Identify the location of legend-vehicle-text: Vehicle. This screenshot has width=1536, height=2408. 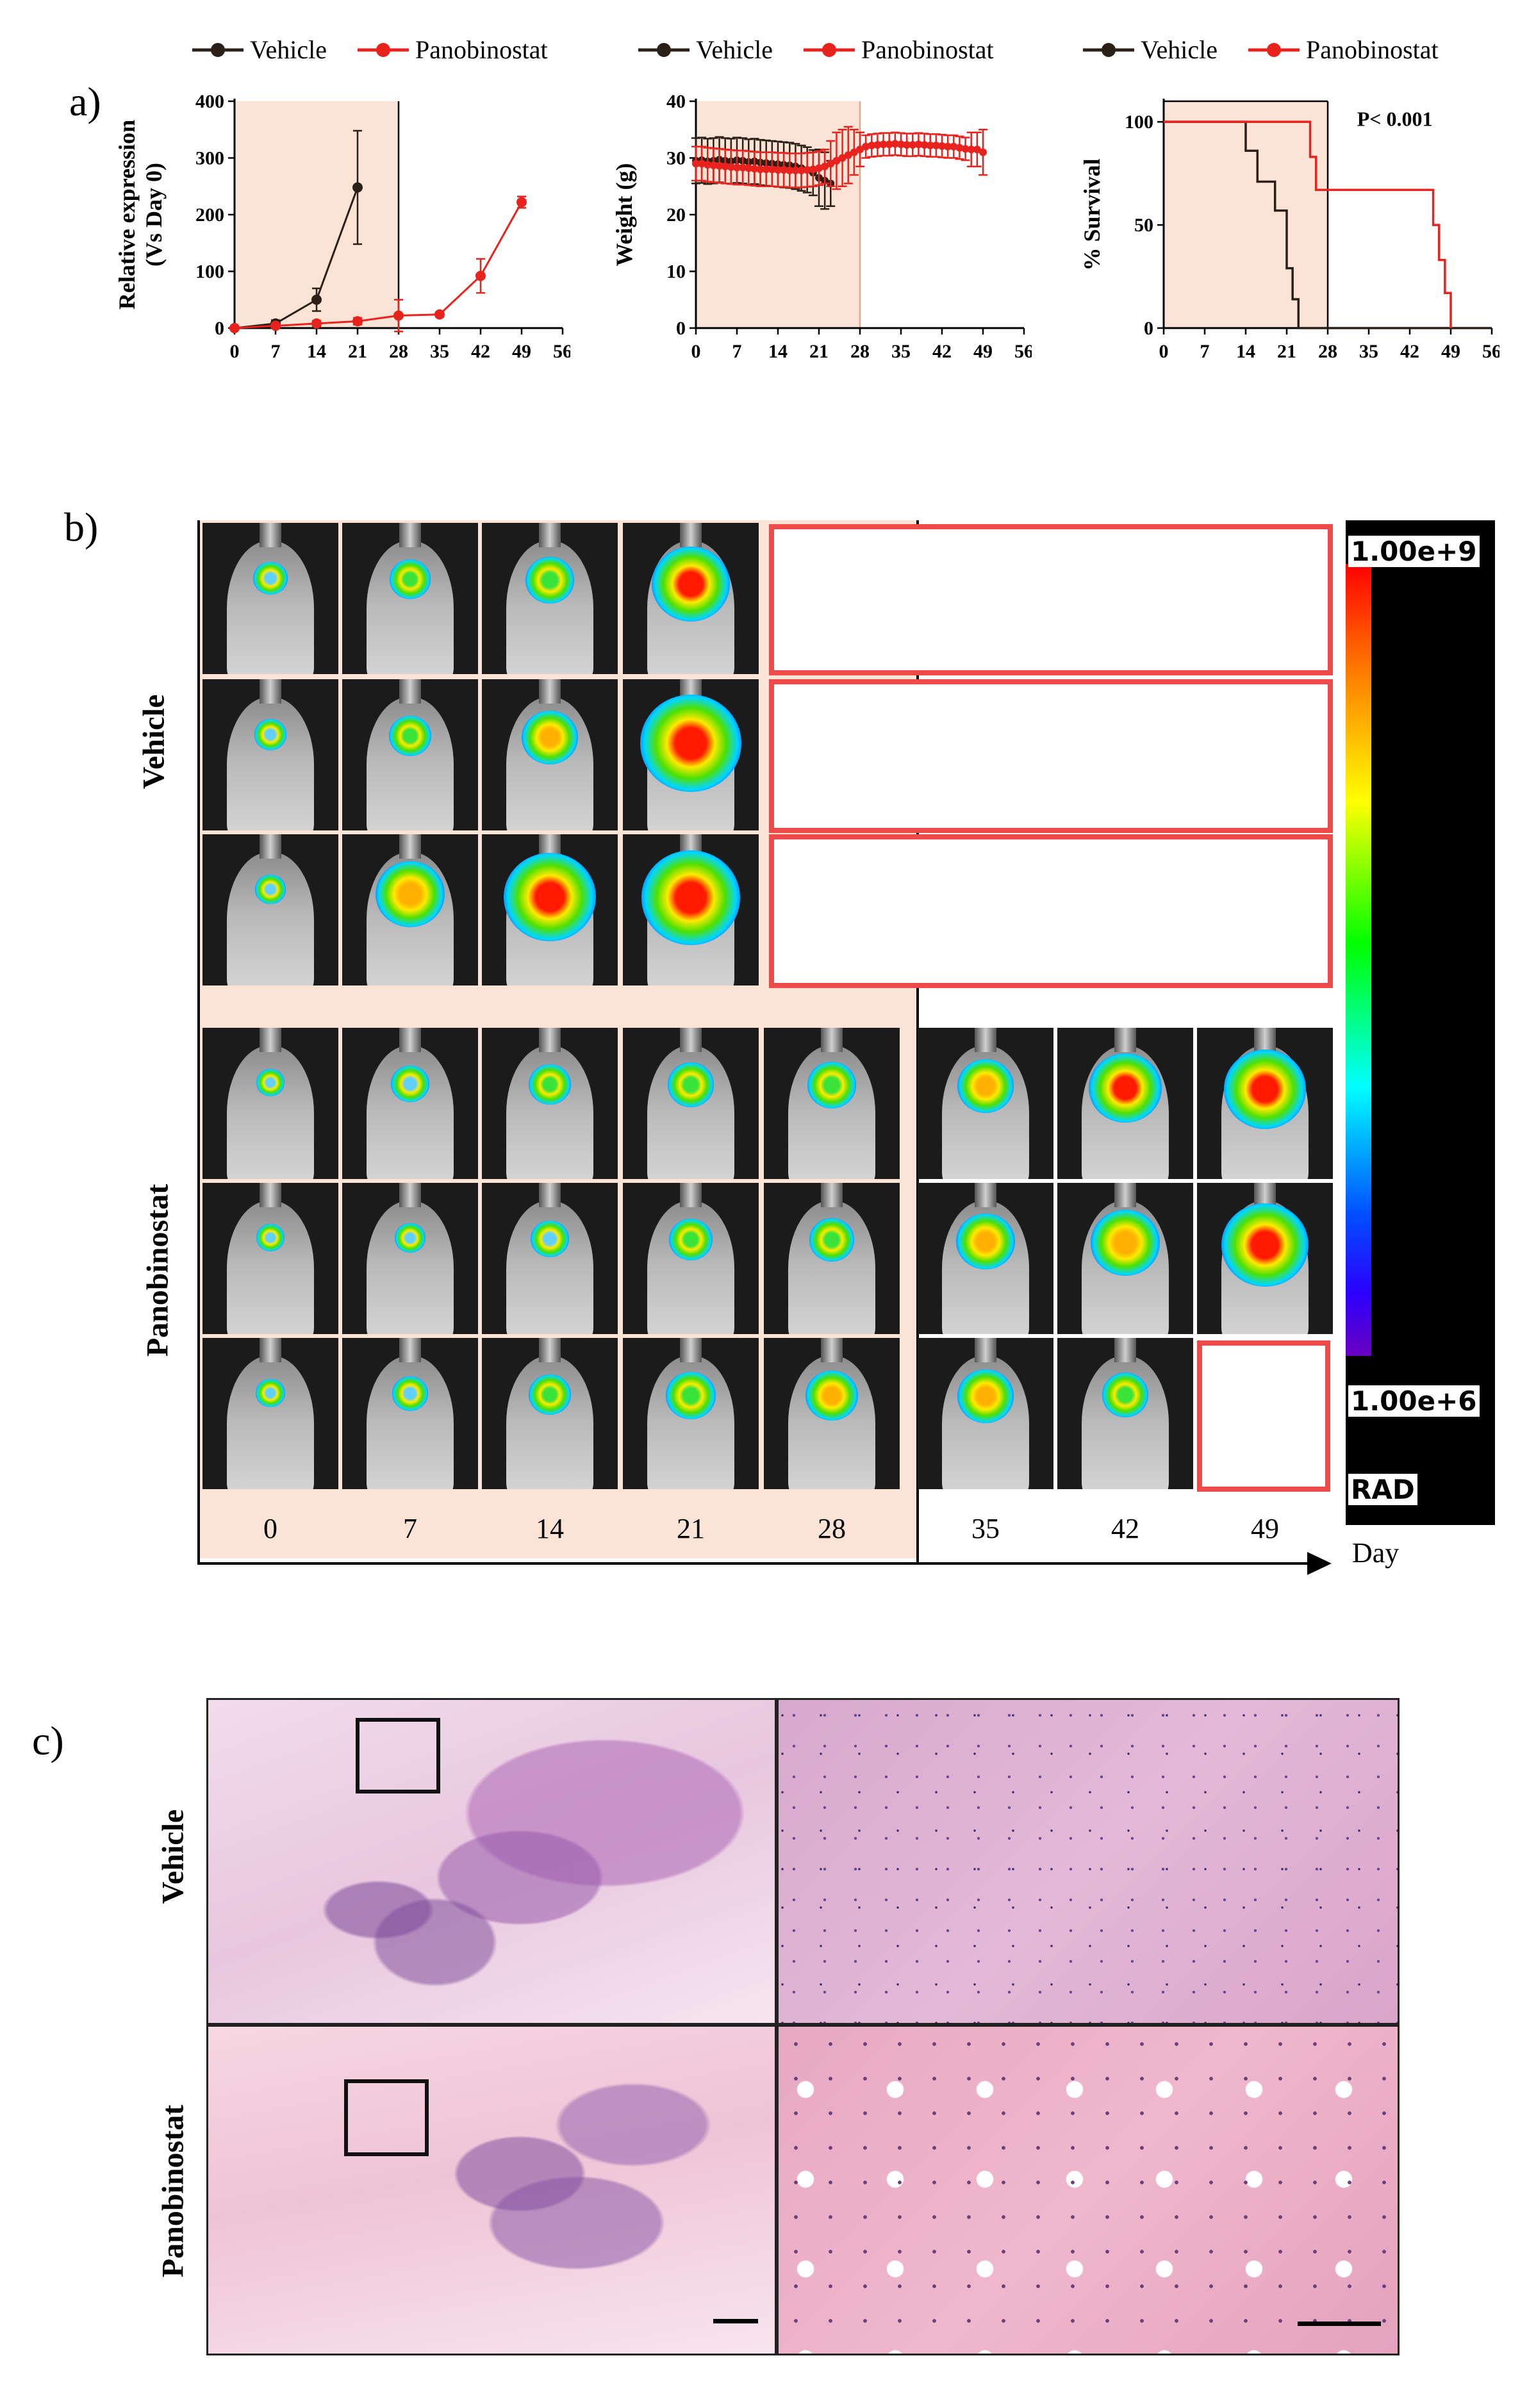
(1179, 49).